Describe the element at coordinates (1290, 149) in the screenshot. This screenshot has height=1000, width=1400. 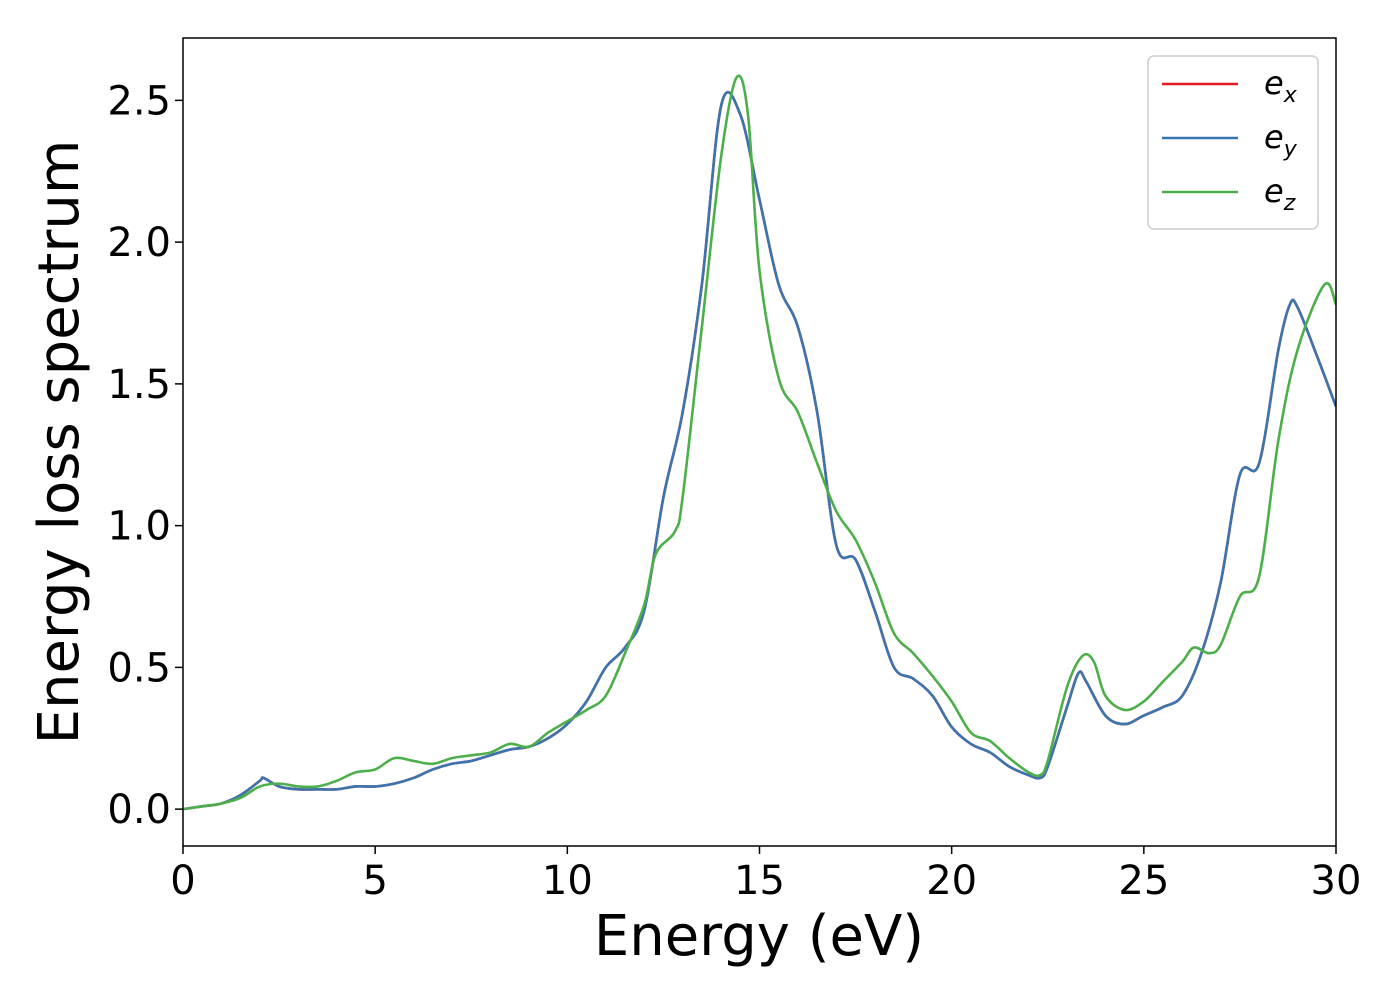
I see `legend-label-subscript: y` at that location.